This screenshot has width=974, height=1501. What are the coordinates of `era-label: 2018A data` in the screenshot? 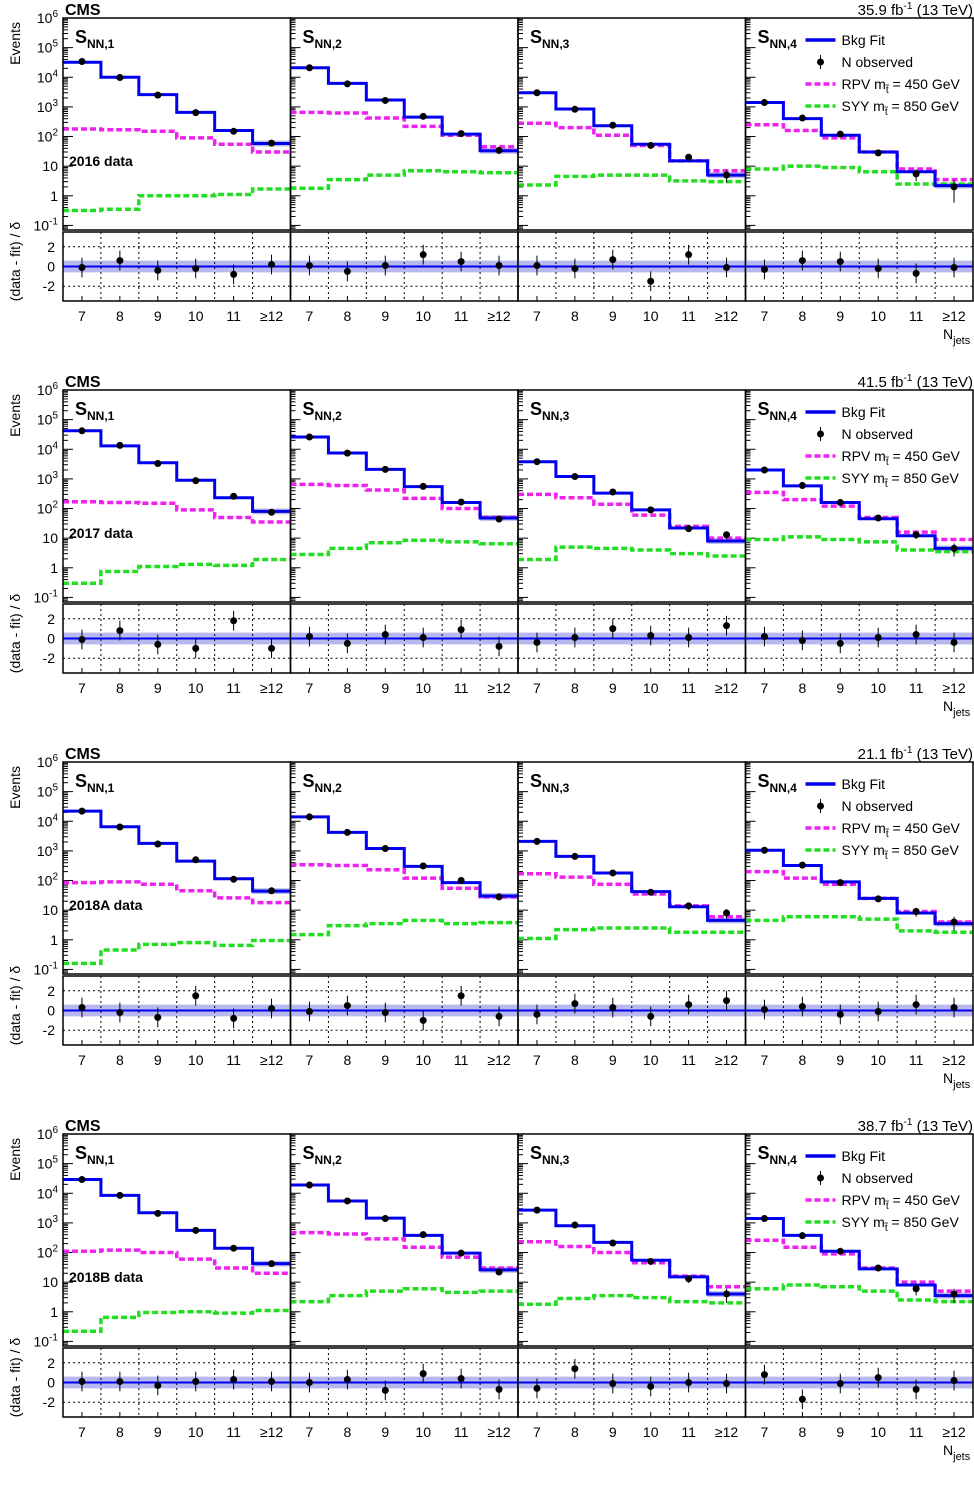 It's located at (106, 905).